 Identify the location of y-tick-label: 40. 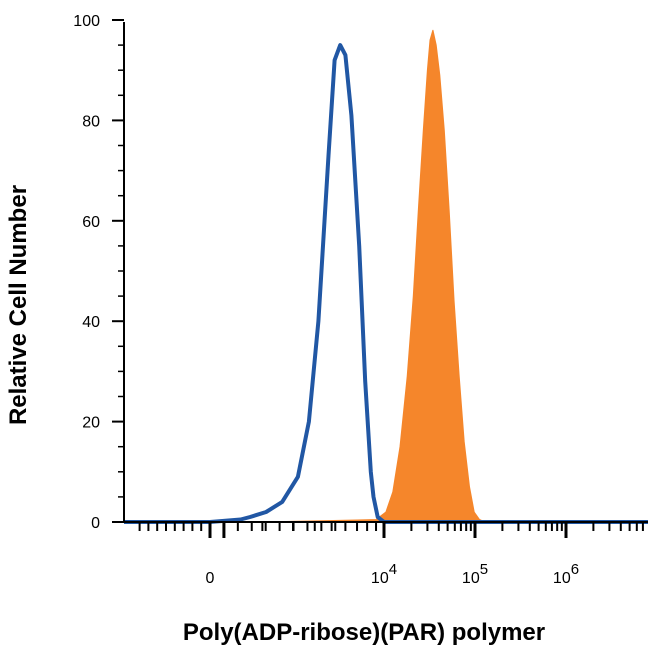
(91, 322).